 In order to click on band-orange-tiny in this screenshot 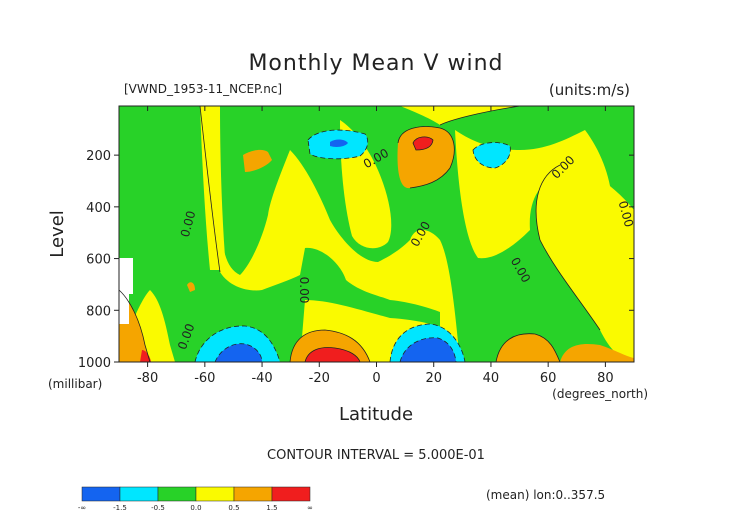, I will do `click(191, 287)`.